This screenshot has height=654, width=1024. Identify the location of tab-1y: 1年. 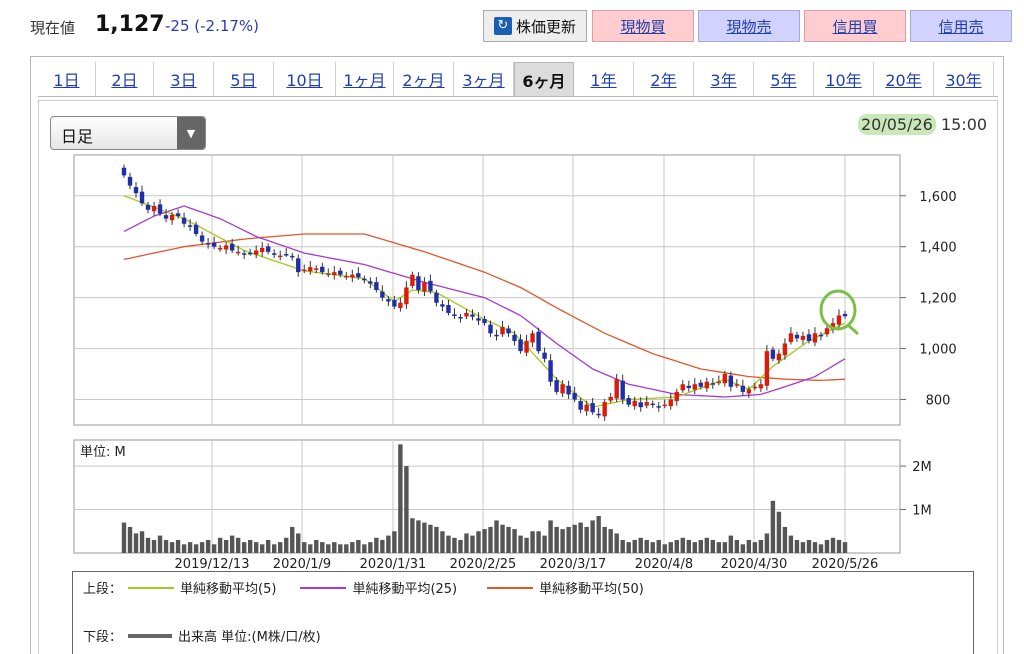
(604, 79).